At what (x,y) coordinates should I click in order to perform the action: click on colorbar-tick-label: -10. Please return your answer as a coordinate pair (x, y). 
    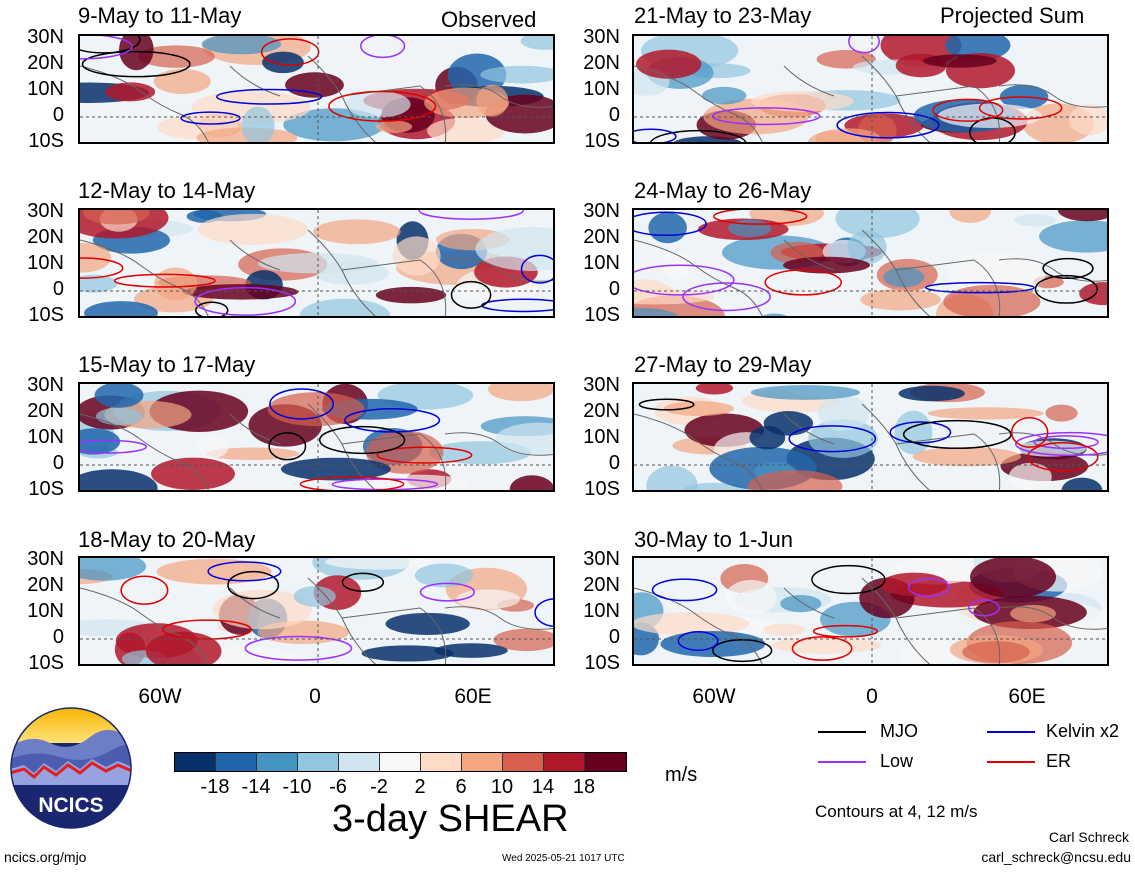
    Looking at the image, I should click on (297, 787).